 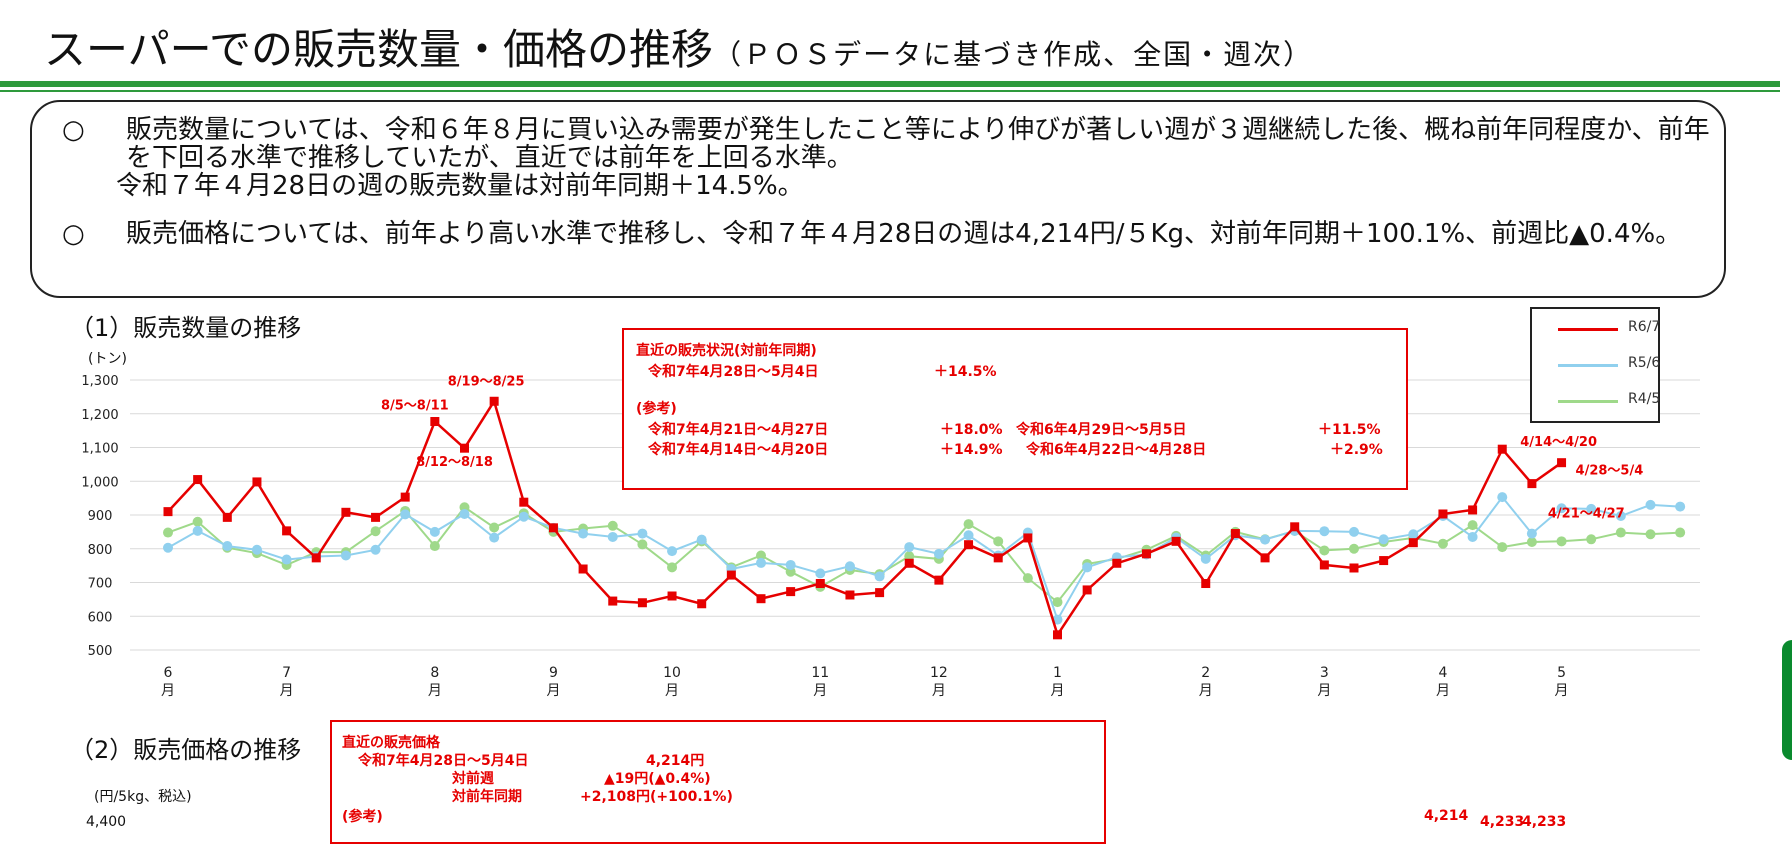 I want to click on price-value-label: 4,214, so click(x=1446, y=816).